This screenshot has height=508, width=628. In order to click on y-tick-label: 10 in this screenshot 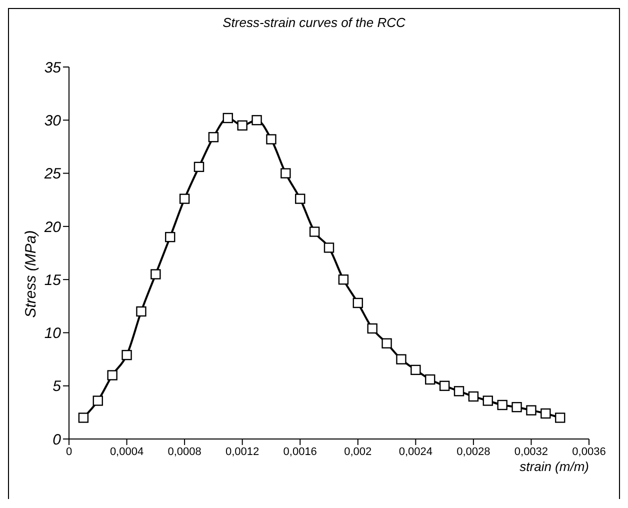, I will do `click(53, 333)`.